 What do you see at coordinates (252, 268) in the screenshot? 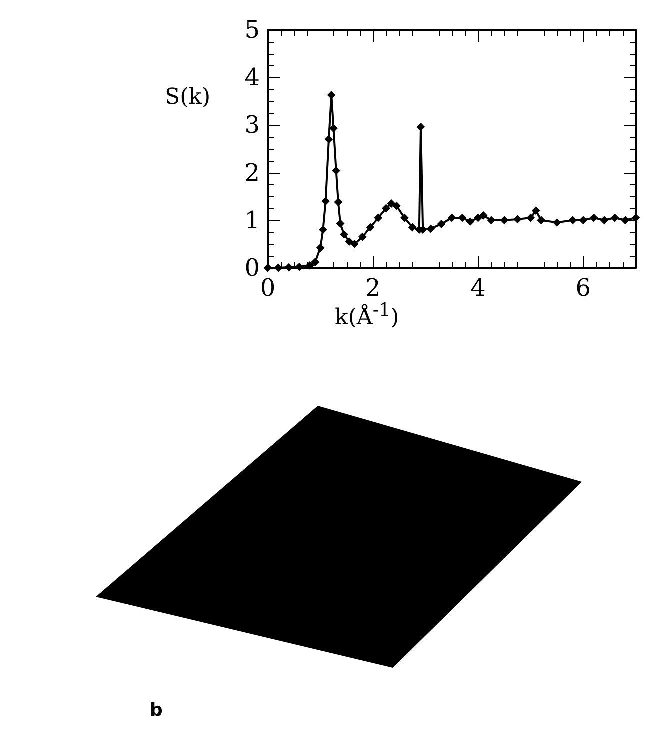
I see `y-tick-label: 0` at bounding box center [252, 268].